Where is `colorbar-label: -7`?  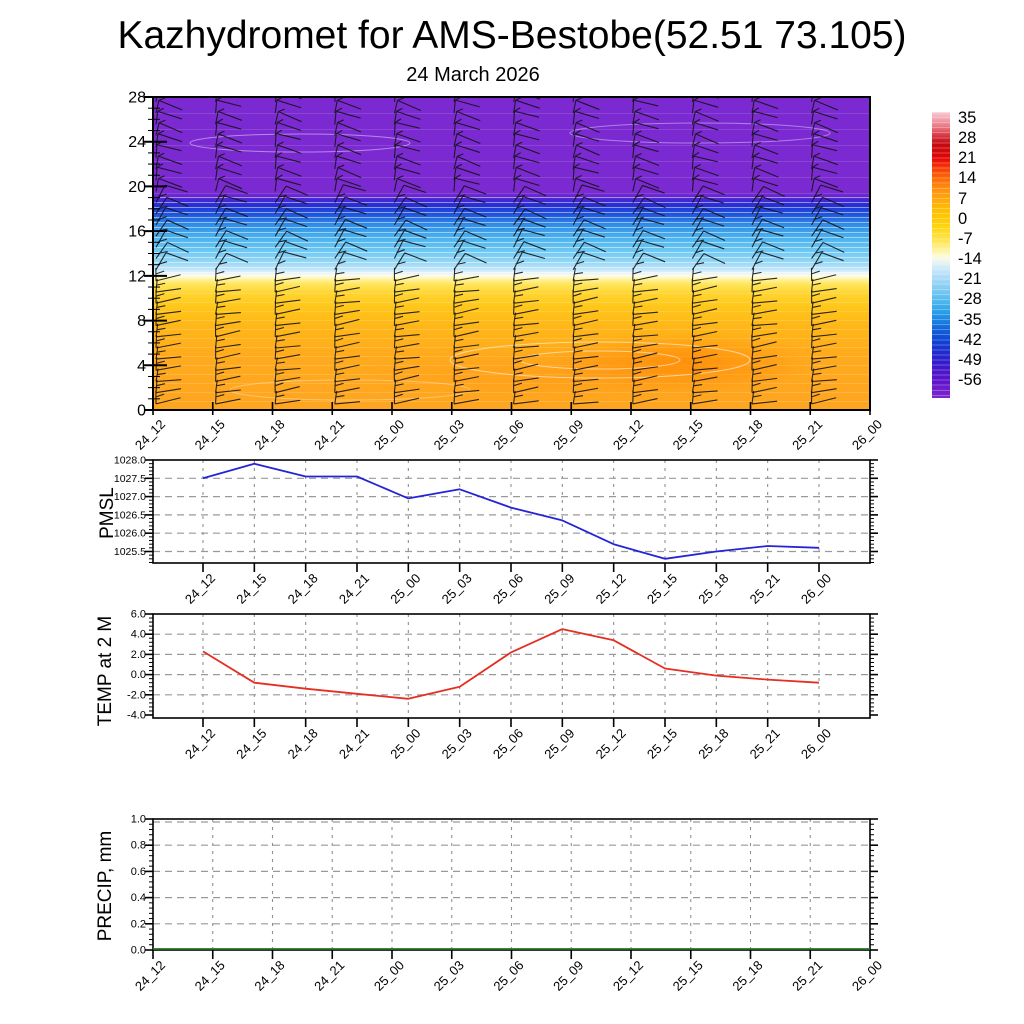 colorbar-label: -7 is located at coordinates (965, 238).